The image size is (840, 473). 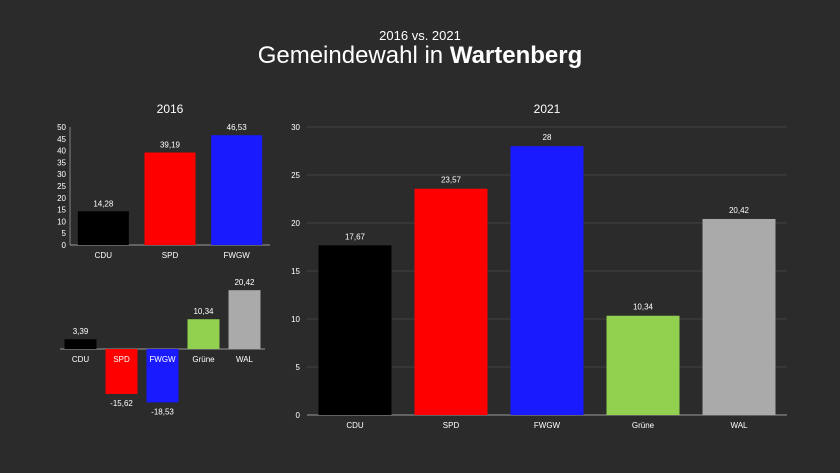 What do you see at coordinates (64, 233) in the screenshot?
I see `chart1-y-tick-label: 5` at bounding box center [64, 233].